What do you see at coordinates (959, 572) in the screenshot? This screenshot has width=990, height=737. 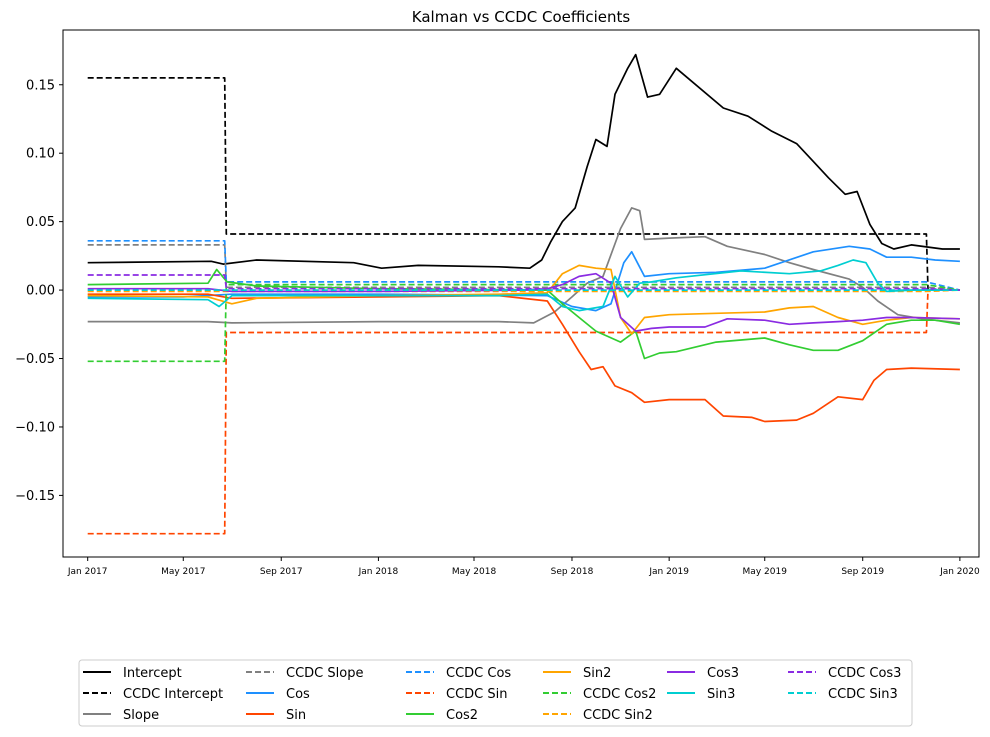 I see `x-tick-label: Jan 2020` at bounding box center [959, 572].